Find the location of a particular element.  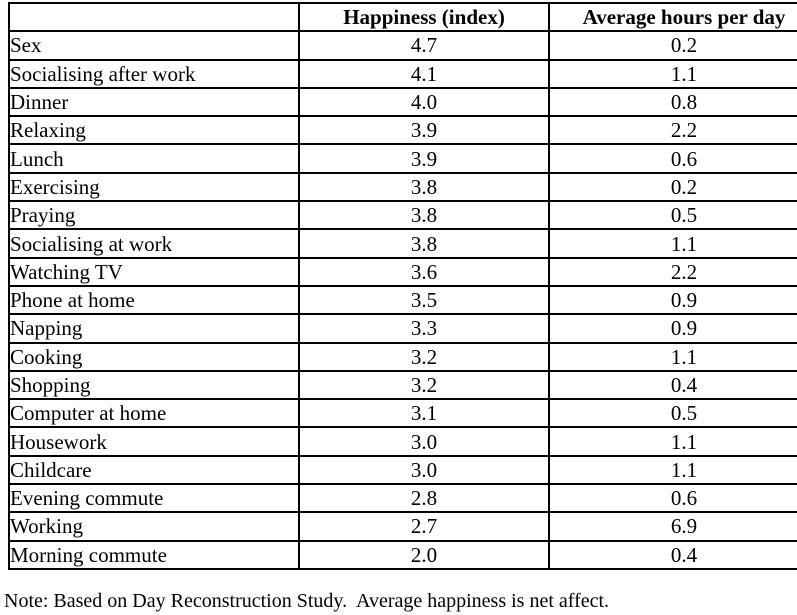

table-row: Morning commute 2.0 0.4 is located at coordinates (402, 554).